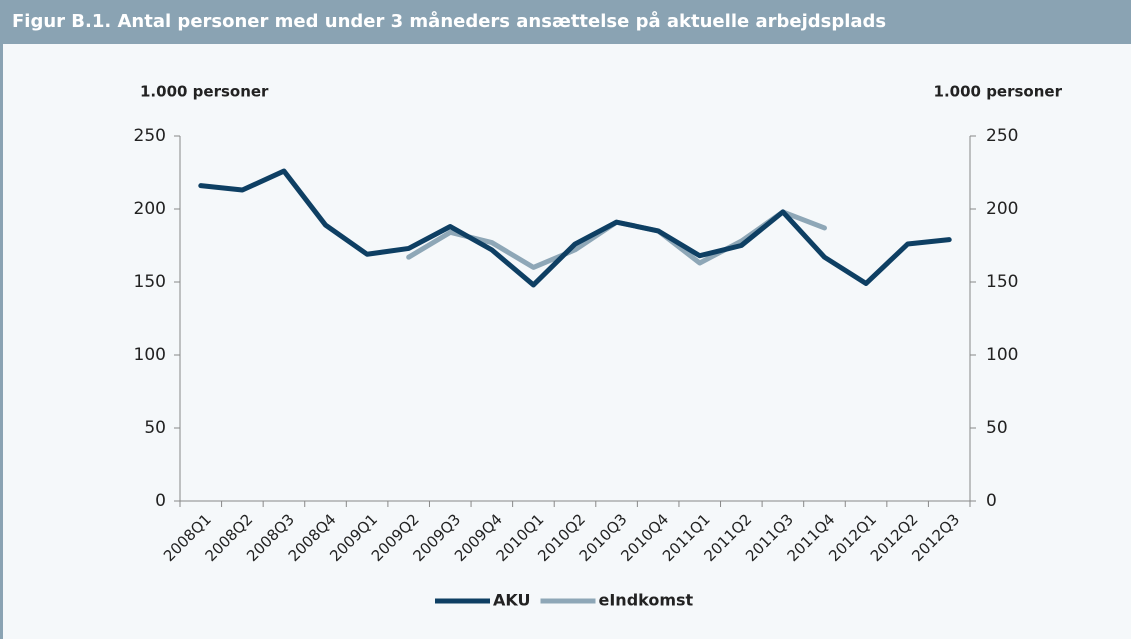 Image resolution: width=1131 pixels, height=639 pixels. Describe the element at coordinates (204, 92) in the screenshot. I see `y-axis-label: 1.000 personer` at that location.